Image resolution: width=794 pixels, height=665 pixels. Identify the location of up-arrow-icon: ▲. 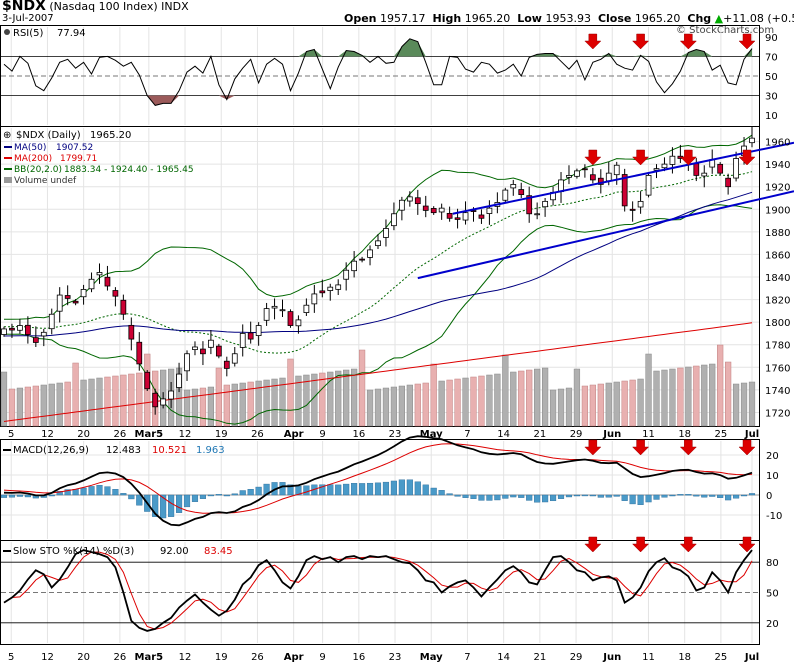
(719, 18).